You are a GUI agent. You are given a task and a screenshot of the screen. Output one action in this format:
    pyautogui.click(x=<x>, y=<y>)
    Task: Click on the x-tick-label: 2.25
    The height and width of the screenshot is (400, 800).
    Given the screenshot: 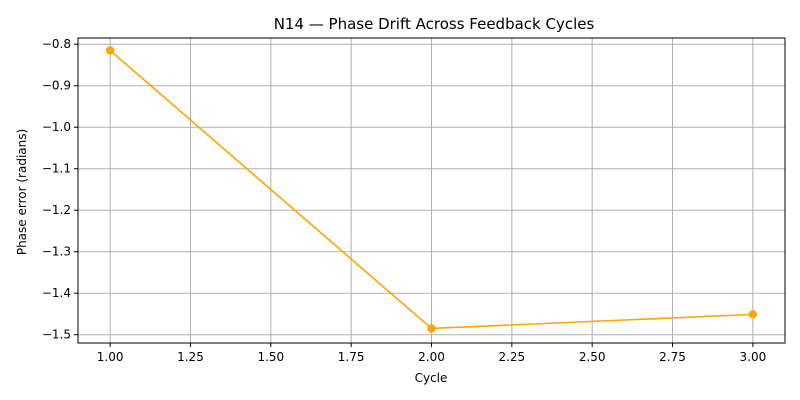 What is the action you would take?
    pyautogui.click(x=511, y=357)
    